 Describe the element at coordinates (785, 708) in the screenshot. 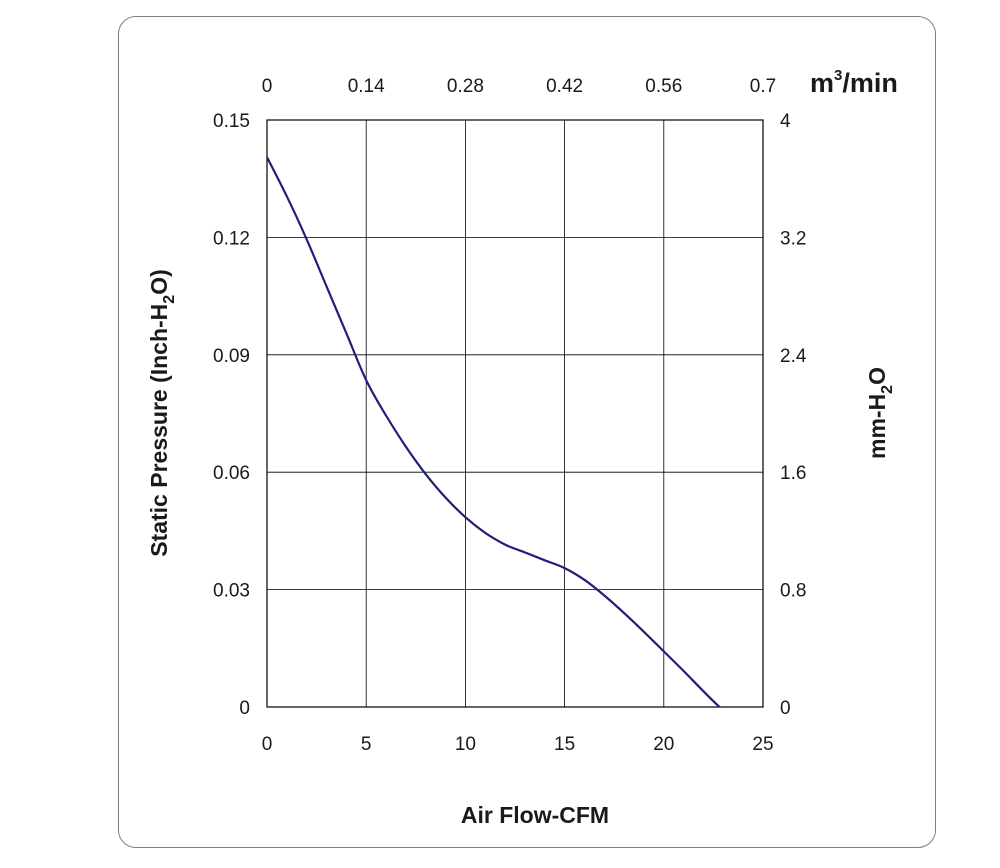

I see `y-tick-label-right: 0` at that location.